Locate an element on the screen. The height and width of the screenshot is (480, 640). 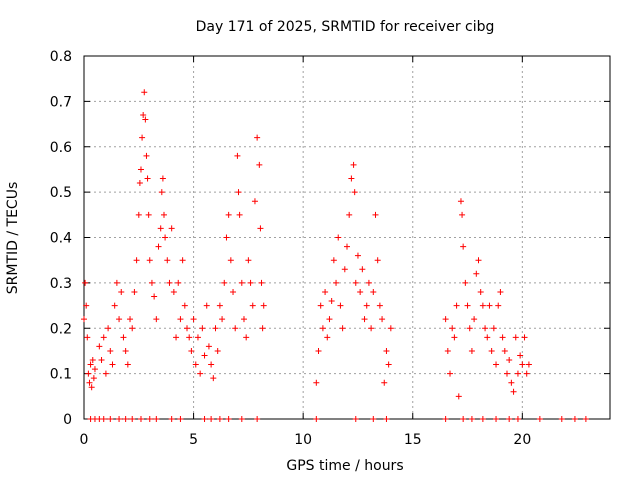
y-tick-label: 0.4 is located at coordinates (61, 239).